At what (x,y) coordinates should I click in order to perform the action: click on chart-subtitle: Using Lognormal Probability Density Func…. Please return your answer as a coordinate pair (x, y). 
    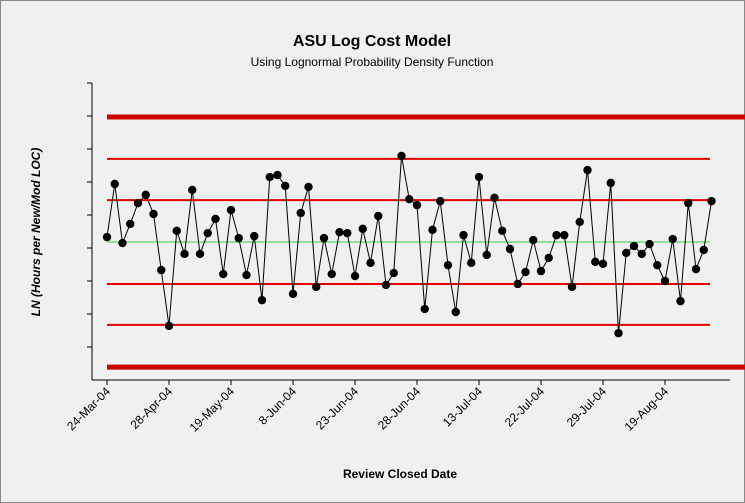
    Looking at the image, I should click on (372, 62).